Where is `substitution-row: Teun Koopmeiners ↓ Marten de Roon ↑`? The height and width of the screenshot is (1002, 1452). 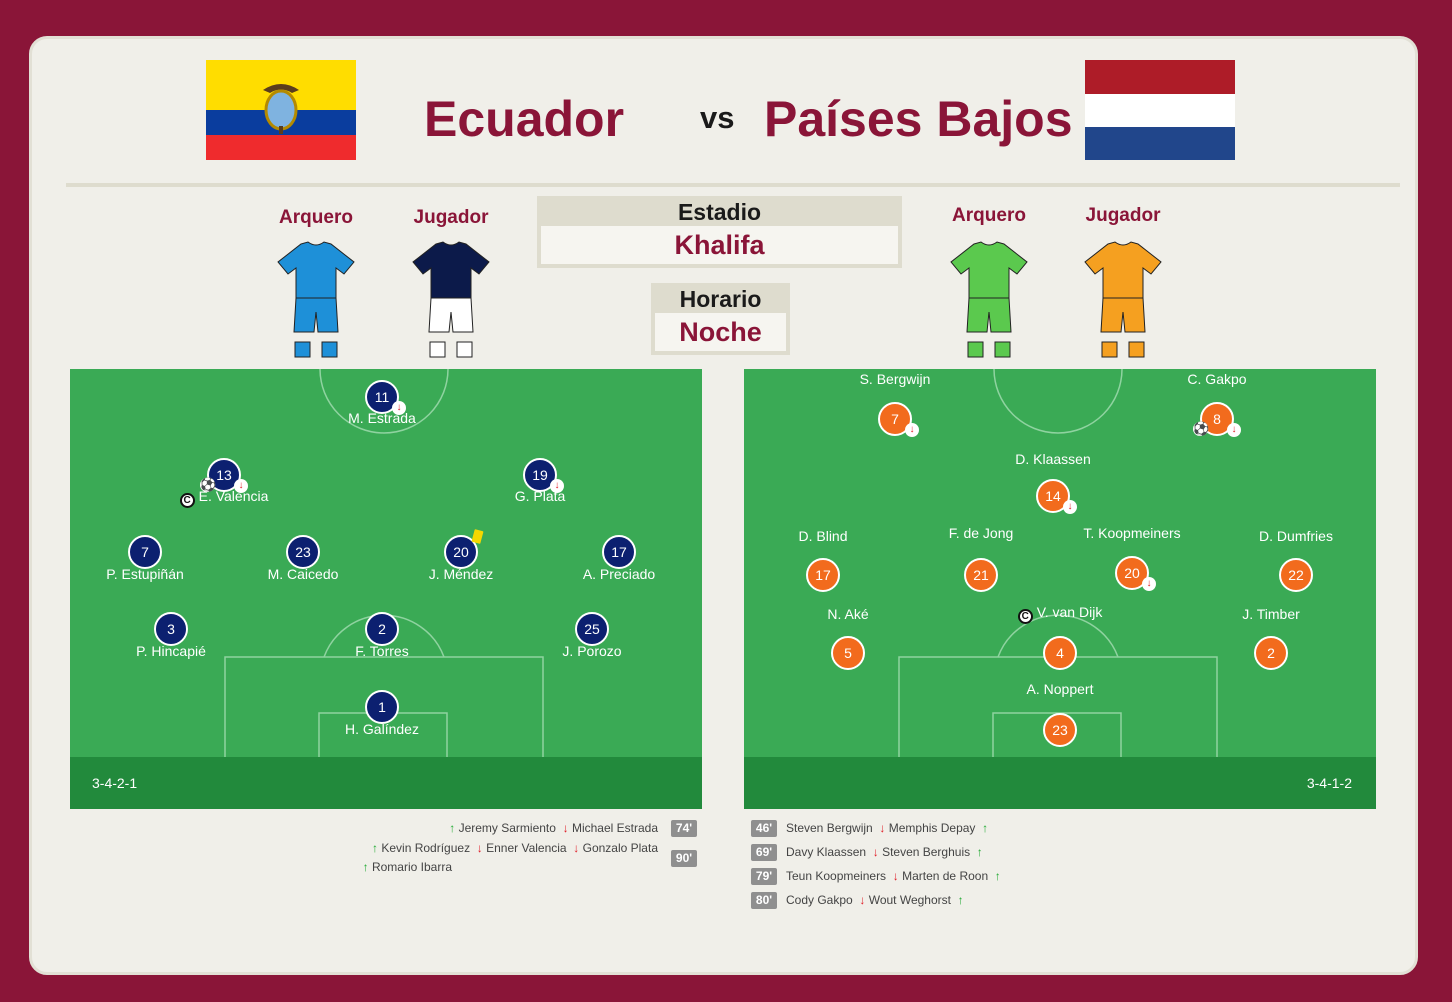
substitution-row: Teun Koopmeiners ↓ Marten de Roon ↑ is located at coordinates (893, 876).